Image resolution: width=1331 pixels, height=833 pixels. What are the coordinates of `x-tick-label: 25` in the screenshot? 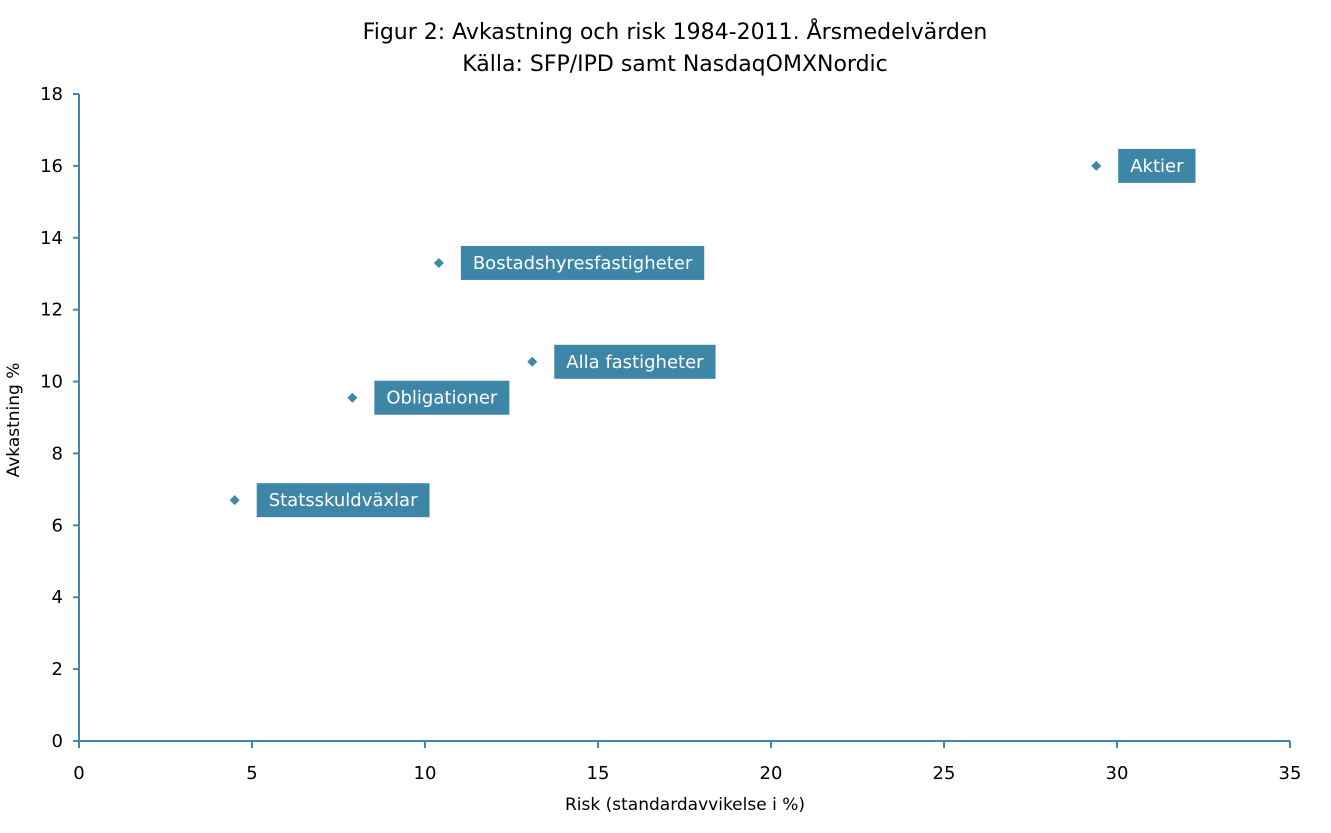 It's located at (944, 773).